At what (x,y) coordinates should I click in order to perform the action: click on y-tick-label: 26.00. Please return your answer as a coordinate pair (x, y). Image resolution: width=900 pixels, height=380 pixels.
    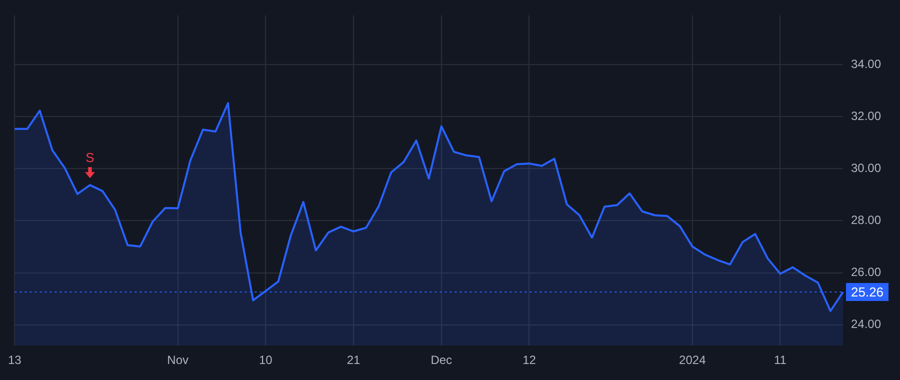
    Looking at the image, I should click on (866, 272).